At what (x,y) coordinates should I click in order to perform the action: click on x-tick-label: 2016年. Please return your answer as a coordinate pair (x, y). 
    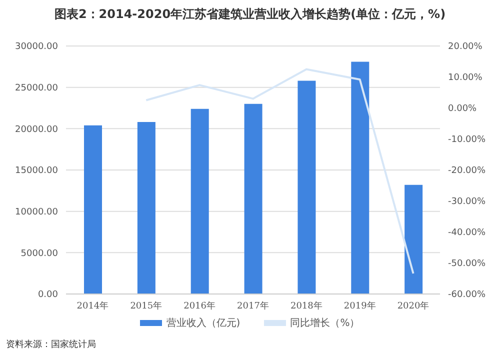
    Looking at the image, I should click on (200, 306).